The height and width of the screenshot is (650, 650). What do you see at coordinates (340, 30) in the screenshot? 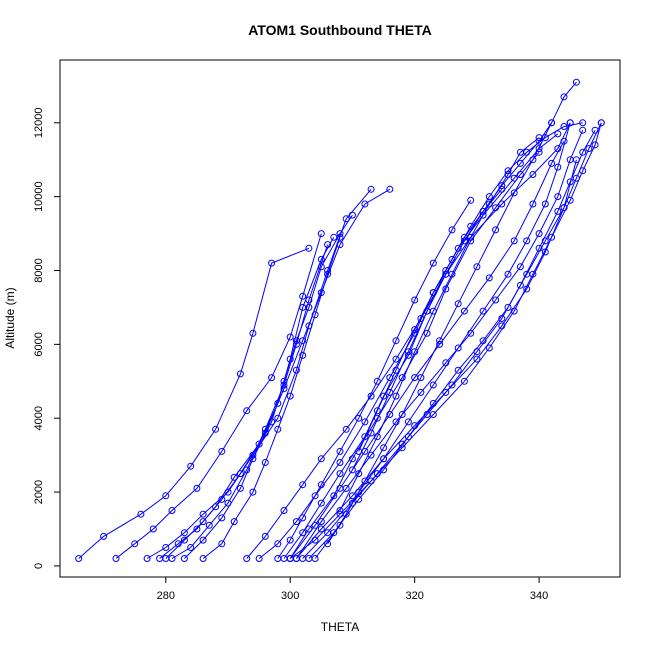
I see `chart-title: ATOM1 Southbound THETA` at bounding box center [340, 30].